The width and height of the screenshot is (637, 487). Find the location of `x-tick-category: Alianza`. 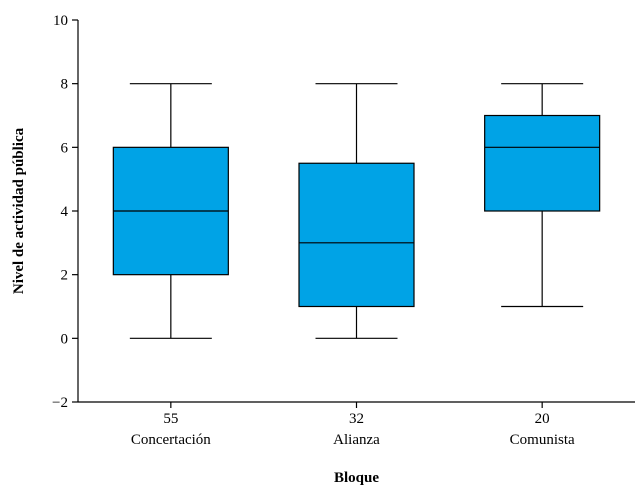

x-tick-category: Alianza is located at coordinates (356, 440).